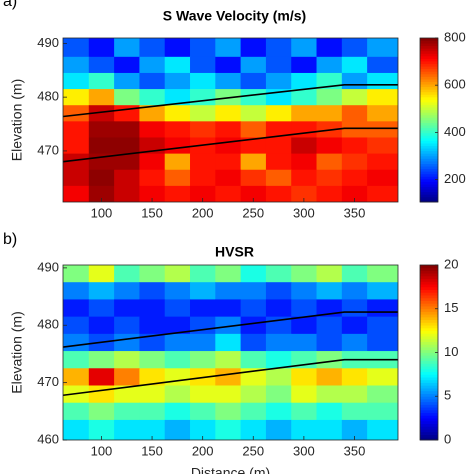 The width and height of the screenshot is (474, 474). What do you see at coordinates (455, 84) in the screenshot?
I see `colorbar-tick-label: 600` at bounding box center [455, 84].